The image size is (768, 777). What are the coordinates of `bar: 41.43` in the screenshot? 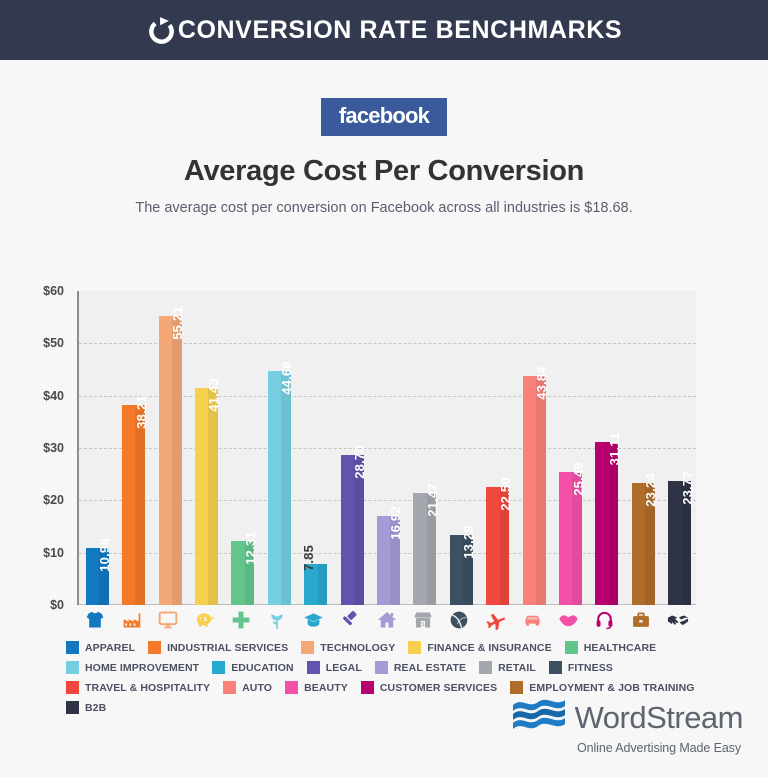 It's located at (207, 491).